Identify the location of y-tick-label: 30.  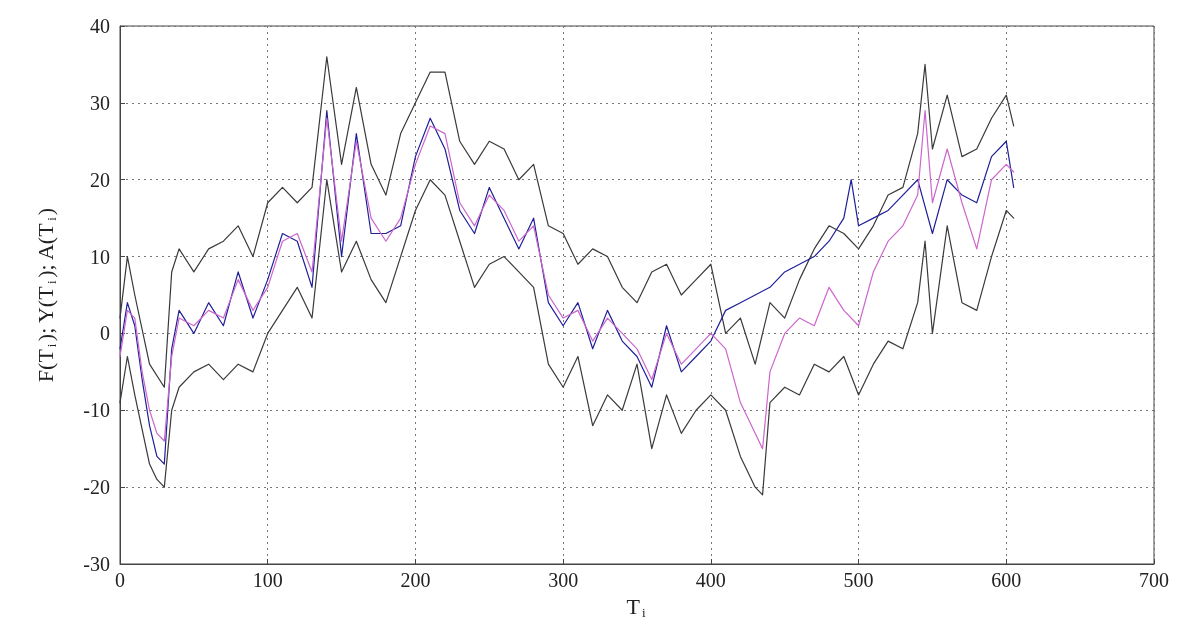
(100, 102).